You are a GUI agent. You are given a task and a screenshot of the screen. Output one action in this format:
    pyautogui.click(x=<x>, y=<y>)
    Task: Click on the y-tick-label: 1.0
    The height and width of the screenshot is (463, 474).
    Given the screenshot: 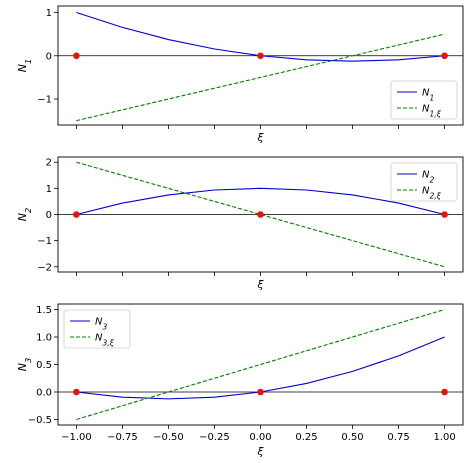 What is the action you would take?
    pyautogui.click(x=44, y=338)
    